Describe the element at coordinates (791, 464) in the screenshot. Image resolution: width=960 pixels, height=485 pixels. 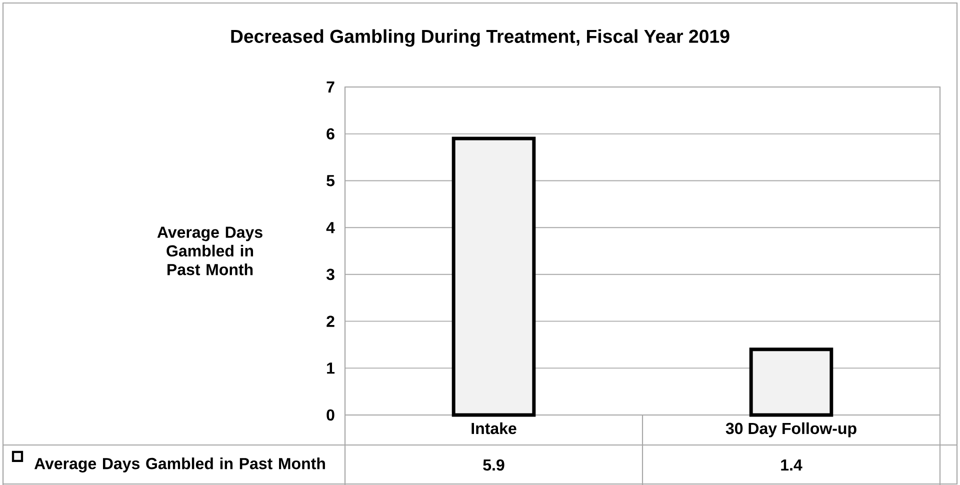
I see `data-label: 1.4` at that location.